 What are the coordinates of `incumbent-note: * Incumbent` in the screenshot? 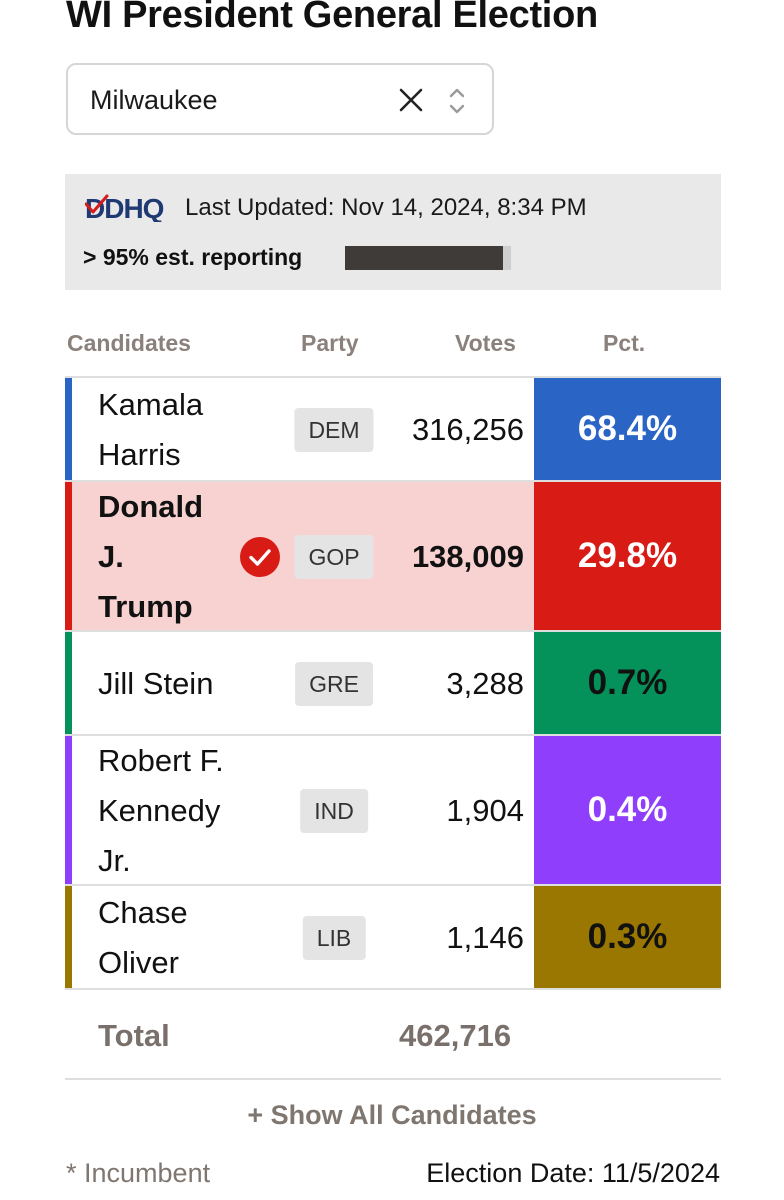 It's located at (138, 1173).